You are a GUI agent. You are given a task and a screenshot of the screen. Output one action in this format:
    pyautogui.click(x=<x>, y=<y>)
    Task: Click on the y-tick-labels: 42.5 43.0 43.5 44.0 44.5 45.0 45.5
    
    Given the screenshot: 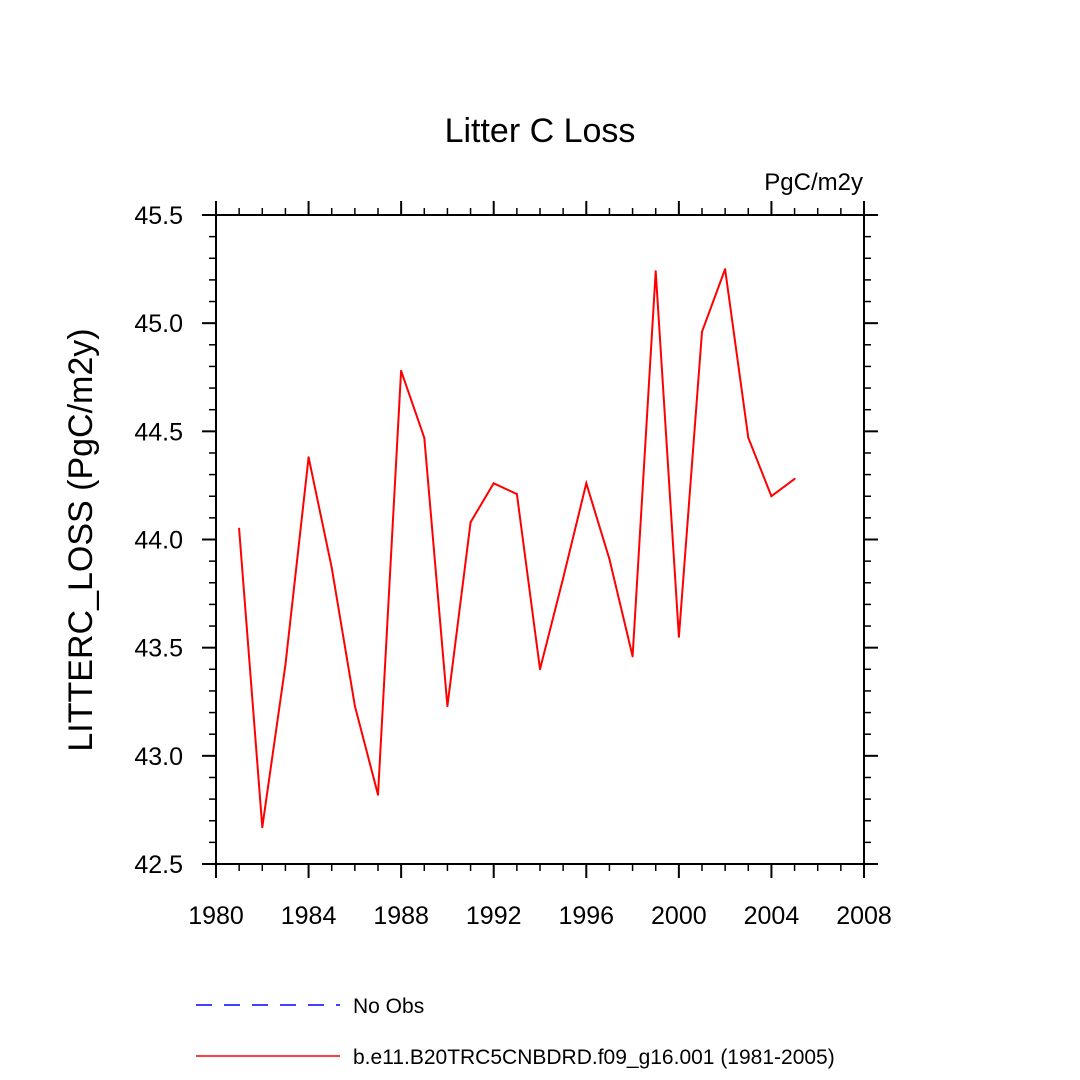 What is the action you would take?
    pyautogui.click(x=158, y=540)
    